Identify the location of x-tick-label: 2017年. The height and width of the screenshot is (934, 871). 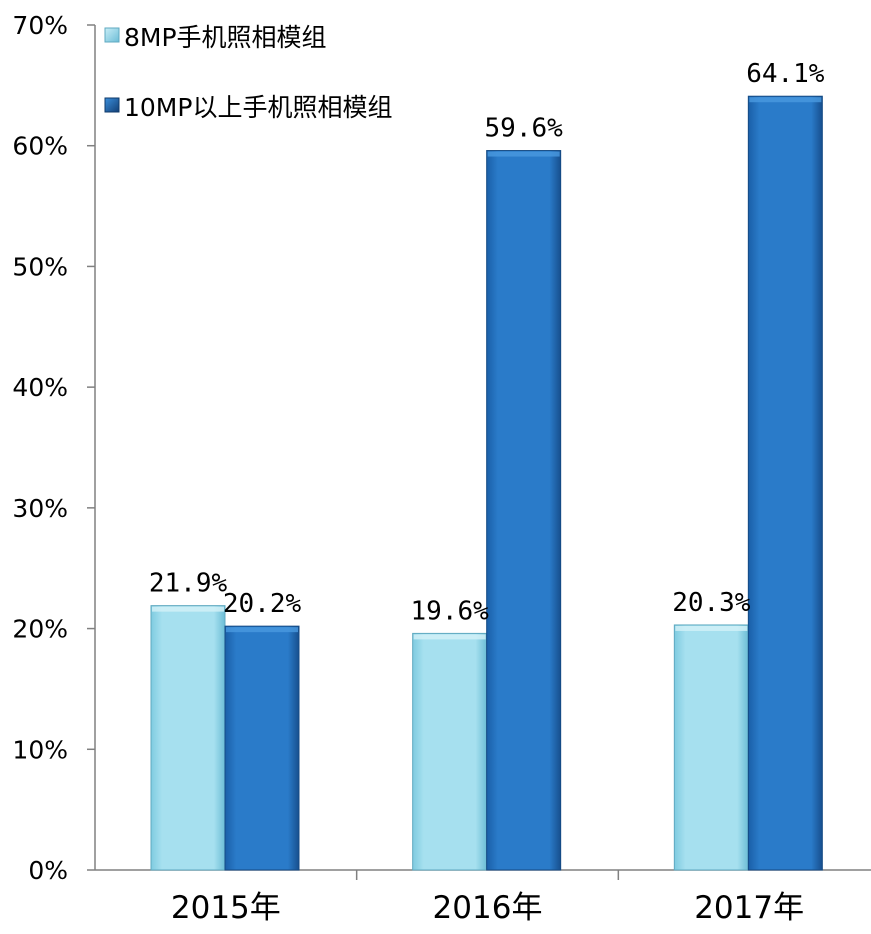
(749, 908).